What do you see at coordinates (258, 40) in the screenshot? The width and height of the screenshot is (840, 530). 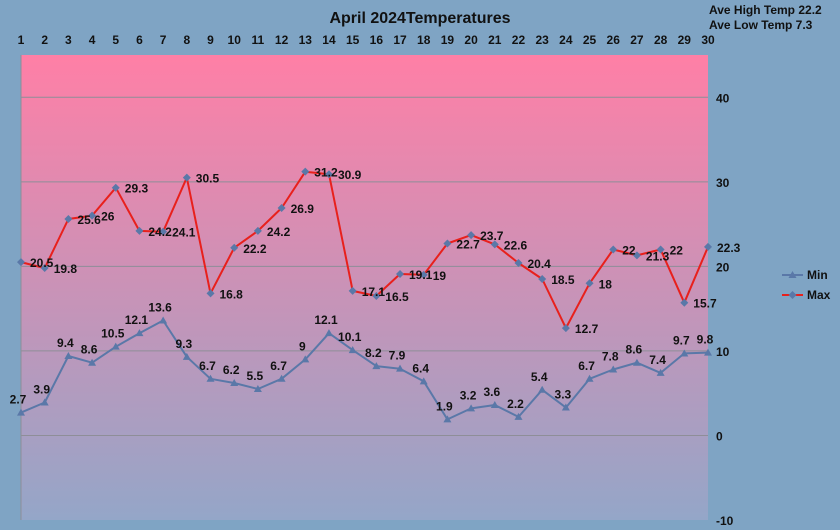 I see `x-tick-label: 11` at bounding box center [258, 40].